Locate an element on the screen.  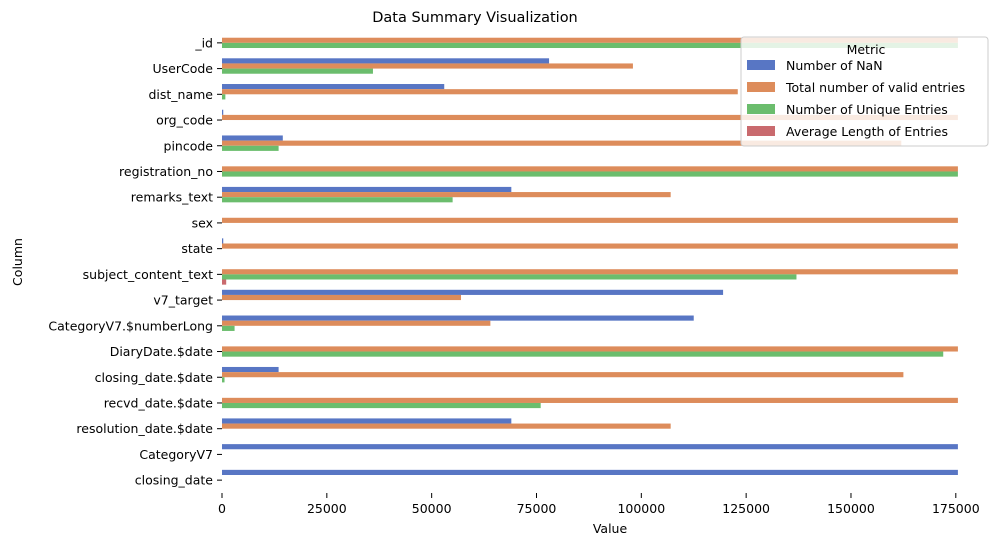
y-tick-label: recvd_date.$date is located at coordinates (159, 402).